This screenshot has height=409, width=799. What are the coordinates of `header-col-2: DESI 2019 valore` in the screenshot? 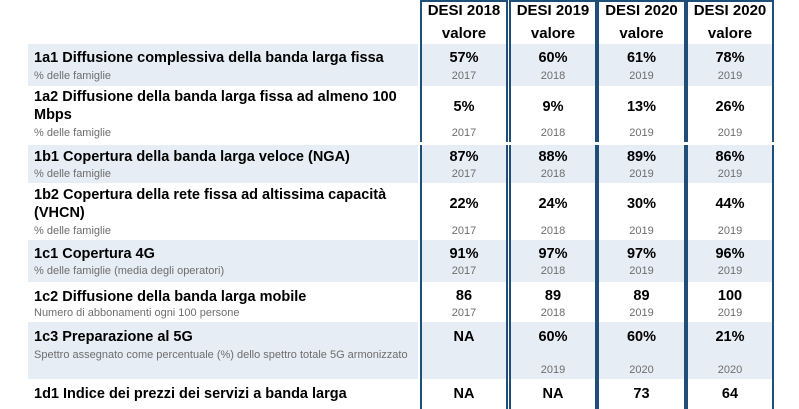 It's located at (553, 22).